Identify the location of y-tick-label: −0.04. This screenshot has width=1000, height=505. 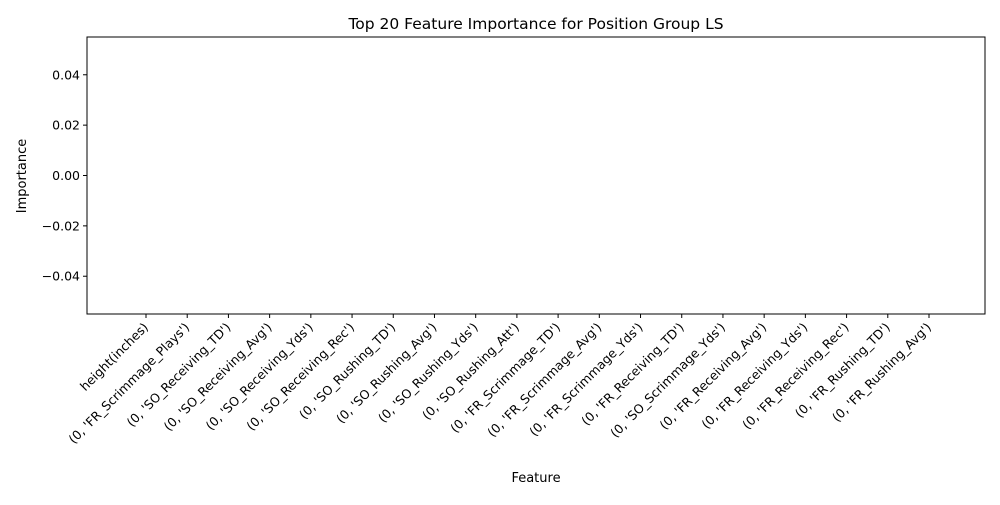
(61, 276).